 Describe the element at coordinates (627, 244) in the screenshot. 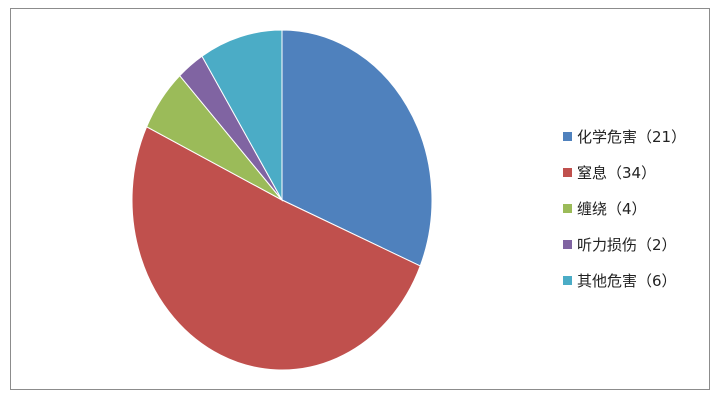

I see `legend-label: 听力损伤（2）` at that location.